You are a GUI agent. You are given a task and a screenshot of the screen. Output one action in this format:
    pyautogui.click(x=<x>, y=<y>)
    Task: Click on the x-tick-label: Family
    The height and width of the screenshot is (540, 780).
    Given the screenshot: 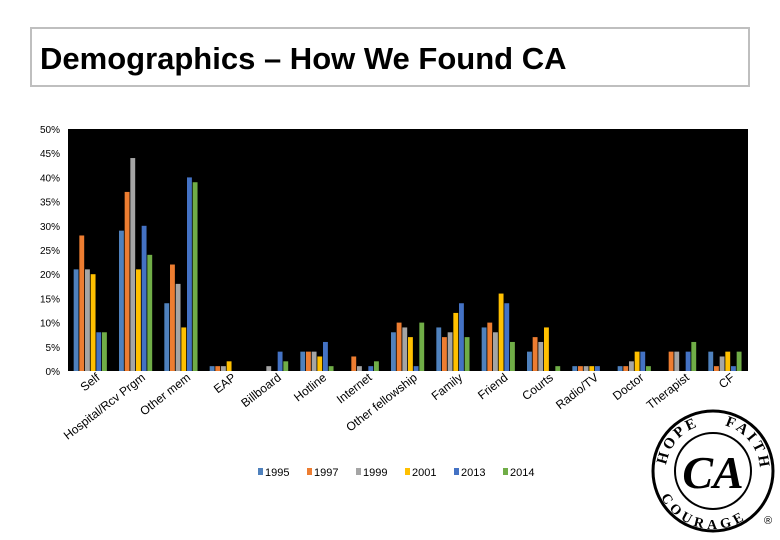 What is the action you would take?
    pyautogui.click(x=447, y=386)
    